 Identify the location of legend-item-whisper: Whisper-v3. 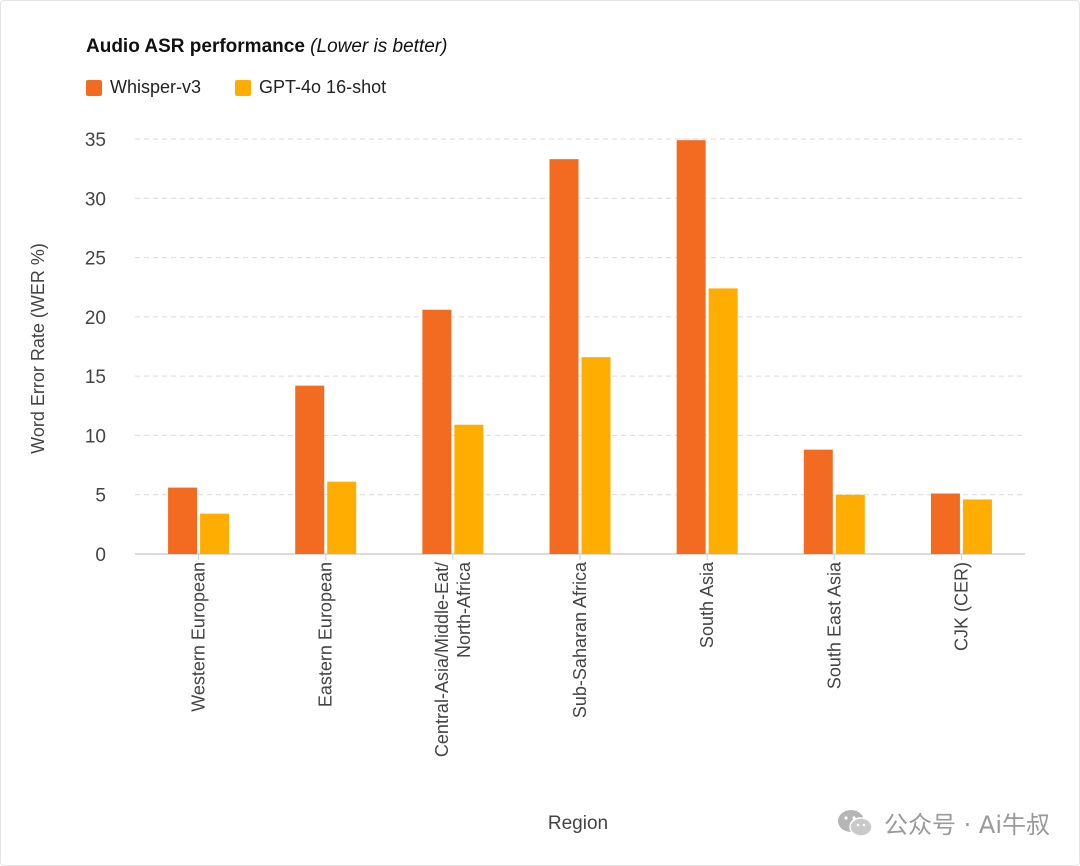
(143, 87).